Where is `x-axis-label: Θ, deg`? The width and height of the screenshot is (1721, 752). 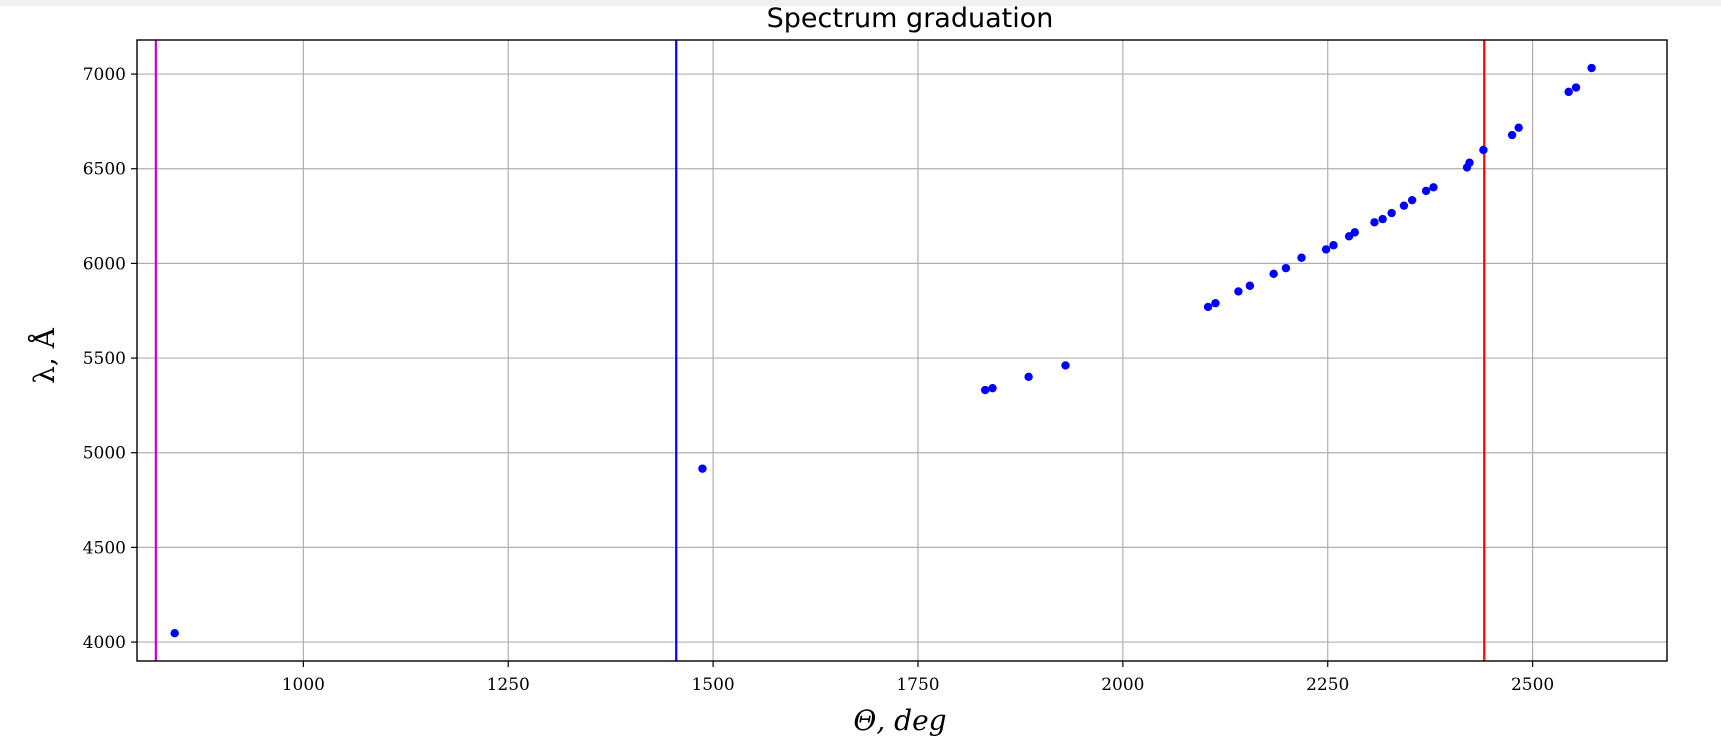
x-axis-label: Θ, deg is located at coordinates (899, 720).